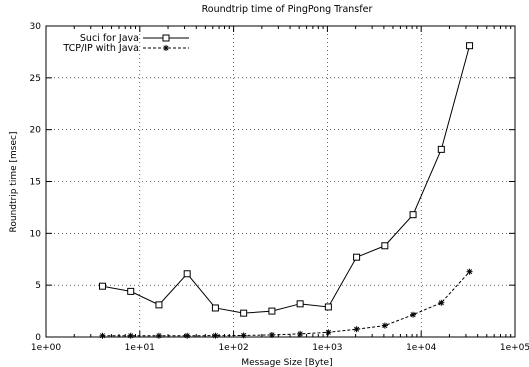 Image resolution: width=529 pixels, height=367 pixels. I want to click on x-tick-label: 1e+02, so click(233, 348).